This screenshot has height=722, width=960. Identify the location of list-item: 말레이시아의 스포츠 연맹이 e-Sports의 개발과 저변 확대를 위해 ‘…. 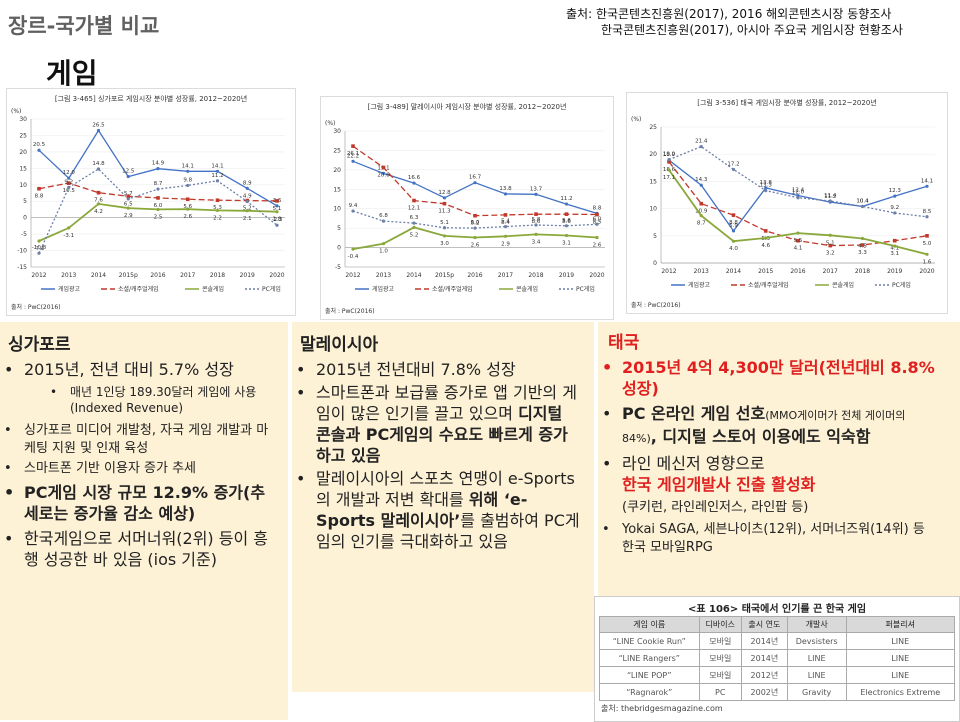
(437, 510).